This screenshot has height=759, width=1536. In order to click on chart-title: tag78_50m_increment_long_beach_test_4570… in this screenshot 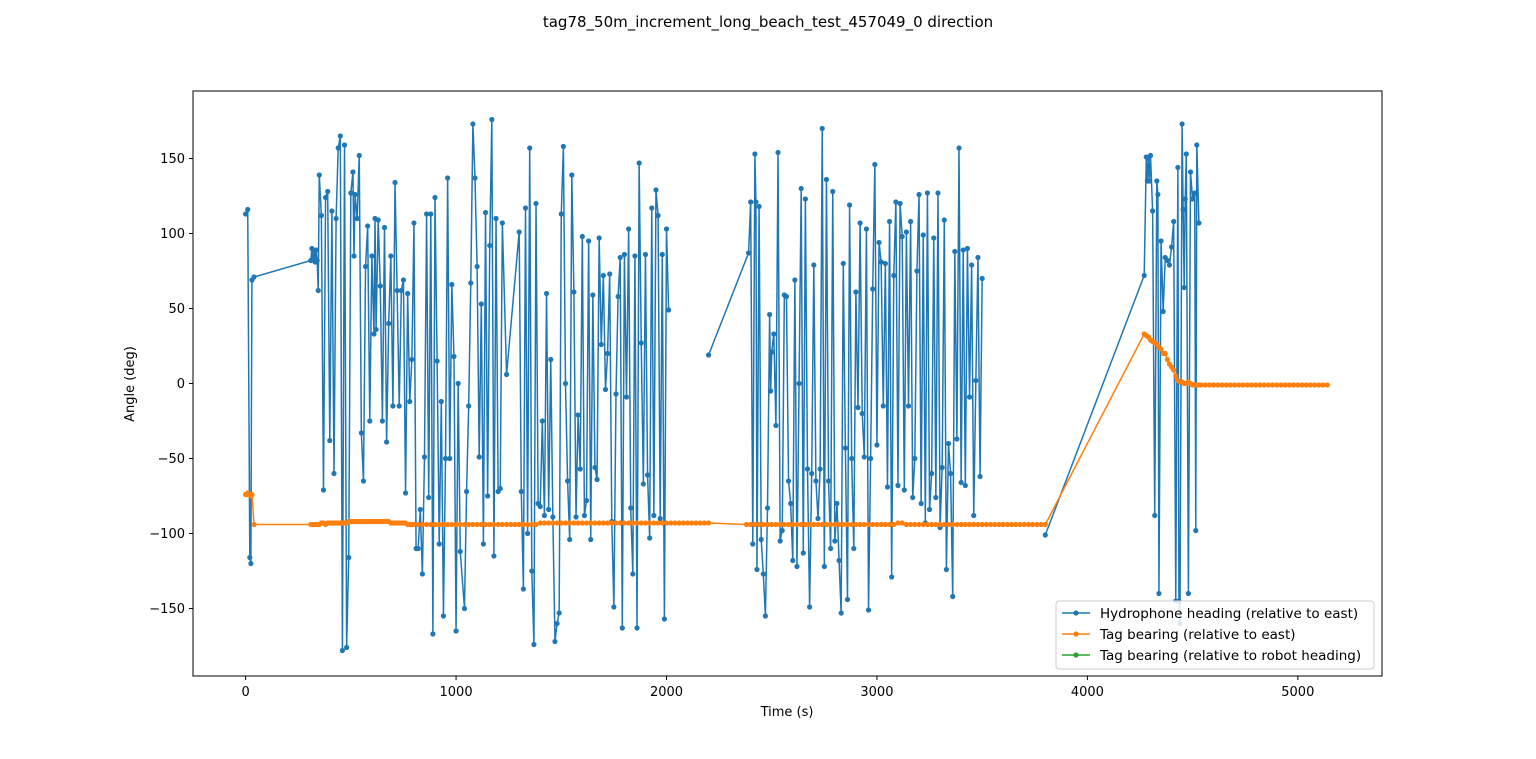, I will do `click(768, 22)`.